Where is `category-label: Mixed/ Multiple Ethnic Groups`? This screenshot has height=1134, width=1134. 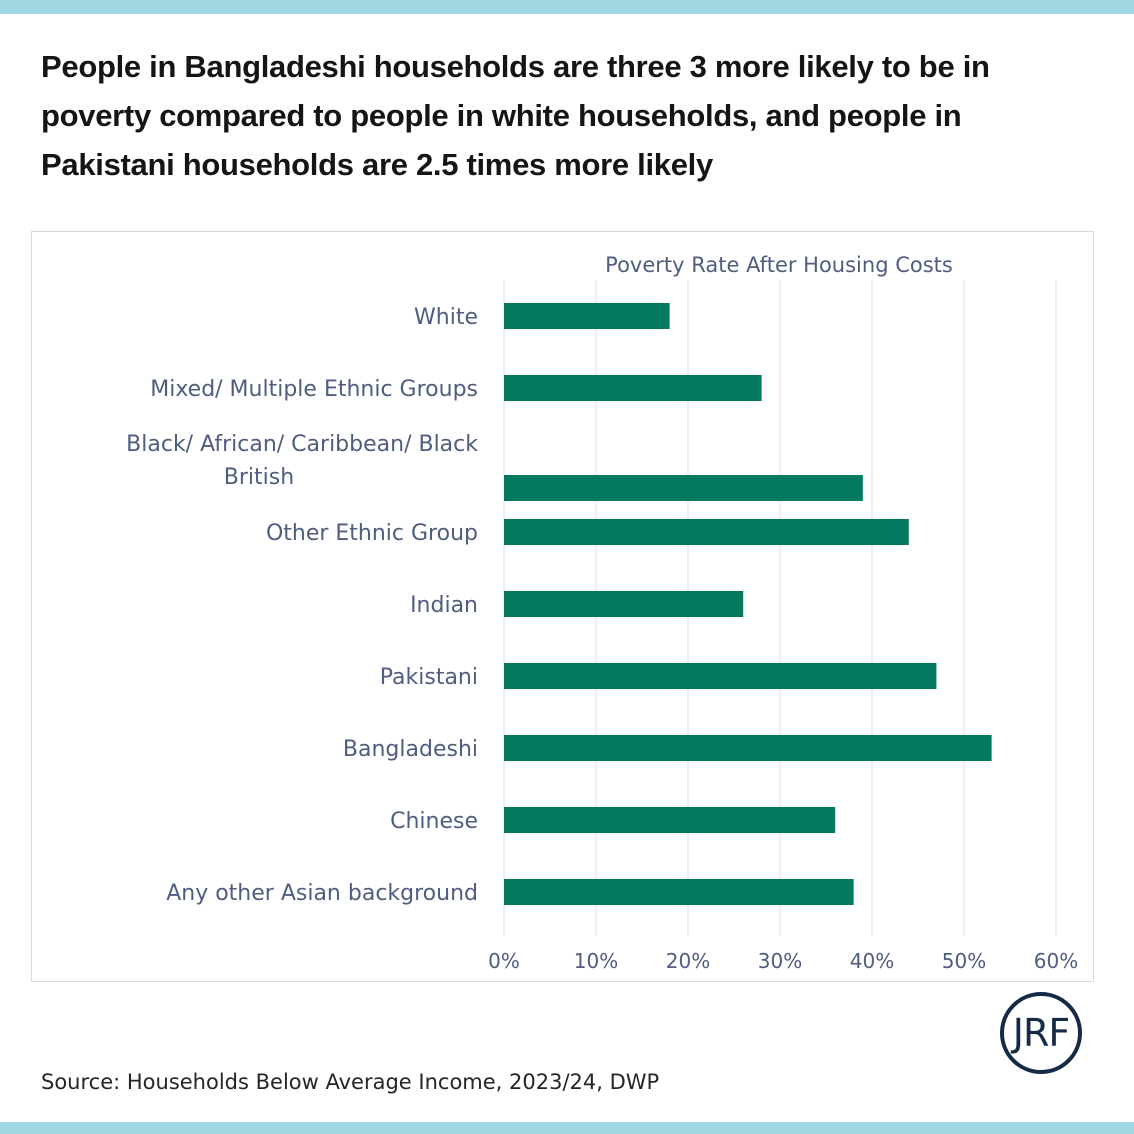
category-label: Mixed/ Multiple Ethnic Groups is located at coordinates (314, 389).